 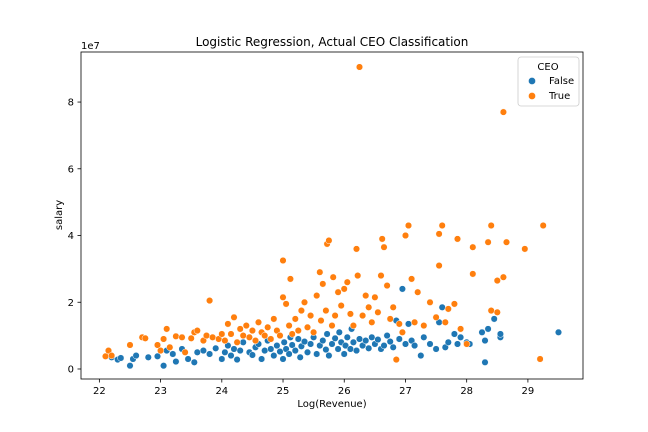 I want to click on y-axis-offset-label: 1e7, so click(x=90, y=46).